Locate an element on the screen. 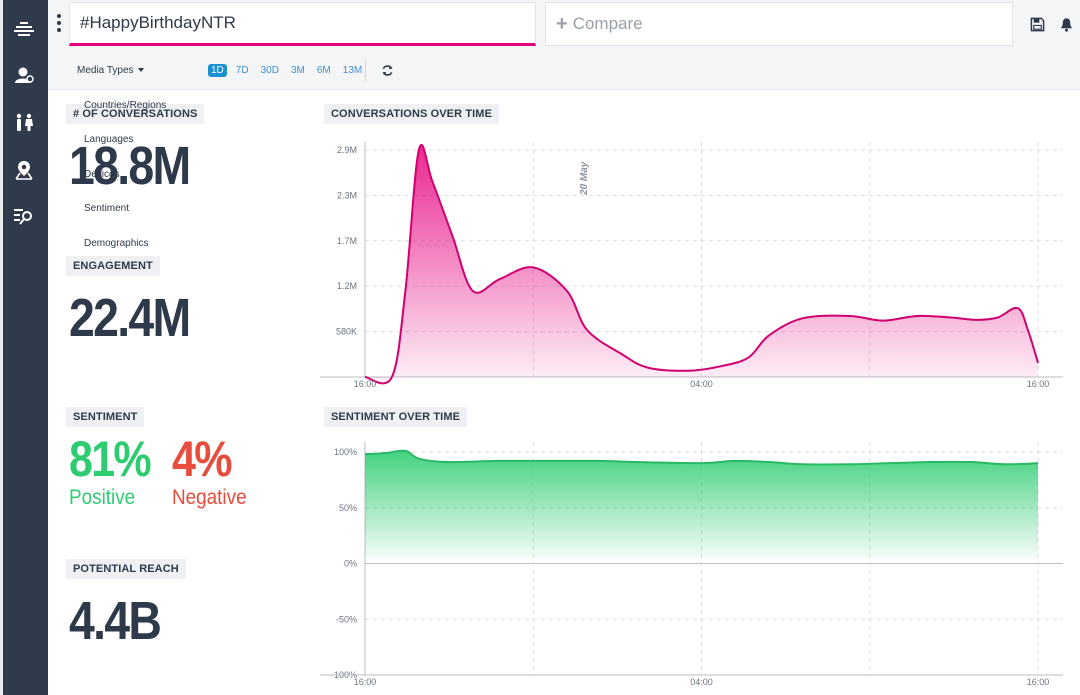  range-1d: 1D is located at coordinates (217, 70).